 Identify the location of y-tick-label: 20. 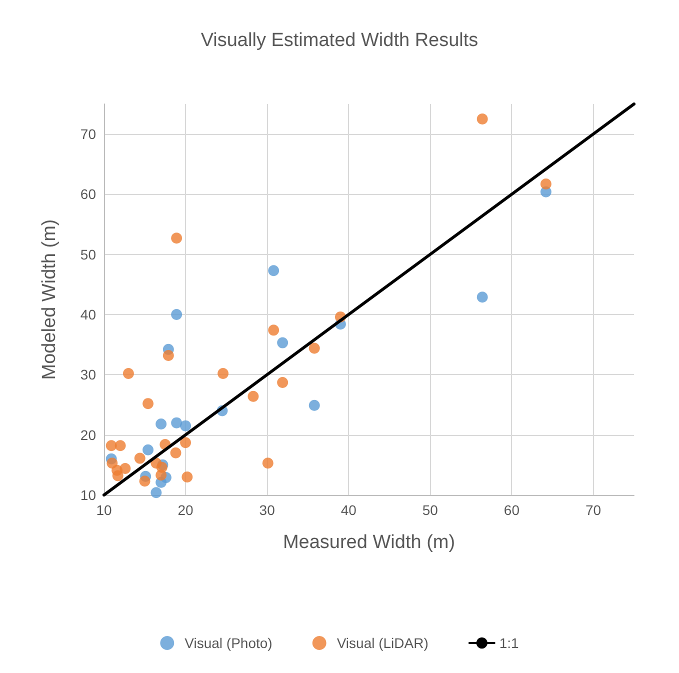
(88, 434).